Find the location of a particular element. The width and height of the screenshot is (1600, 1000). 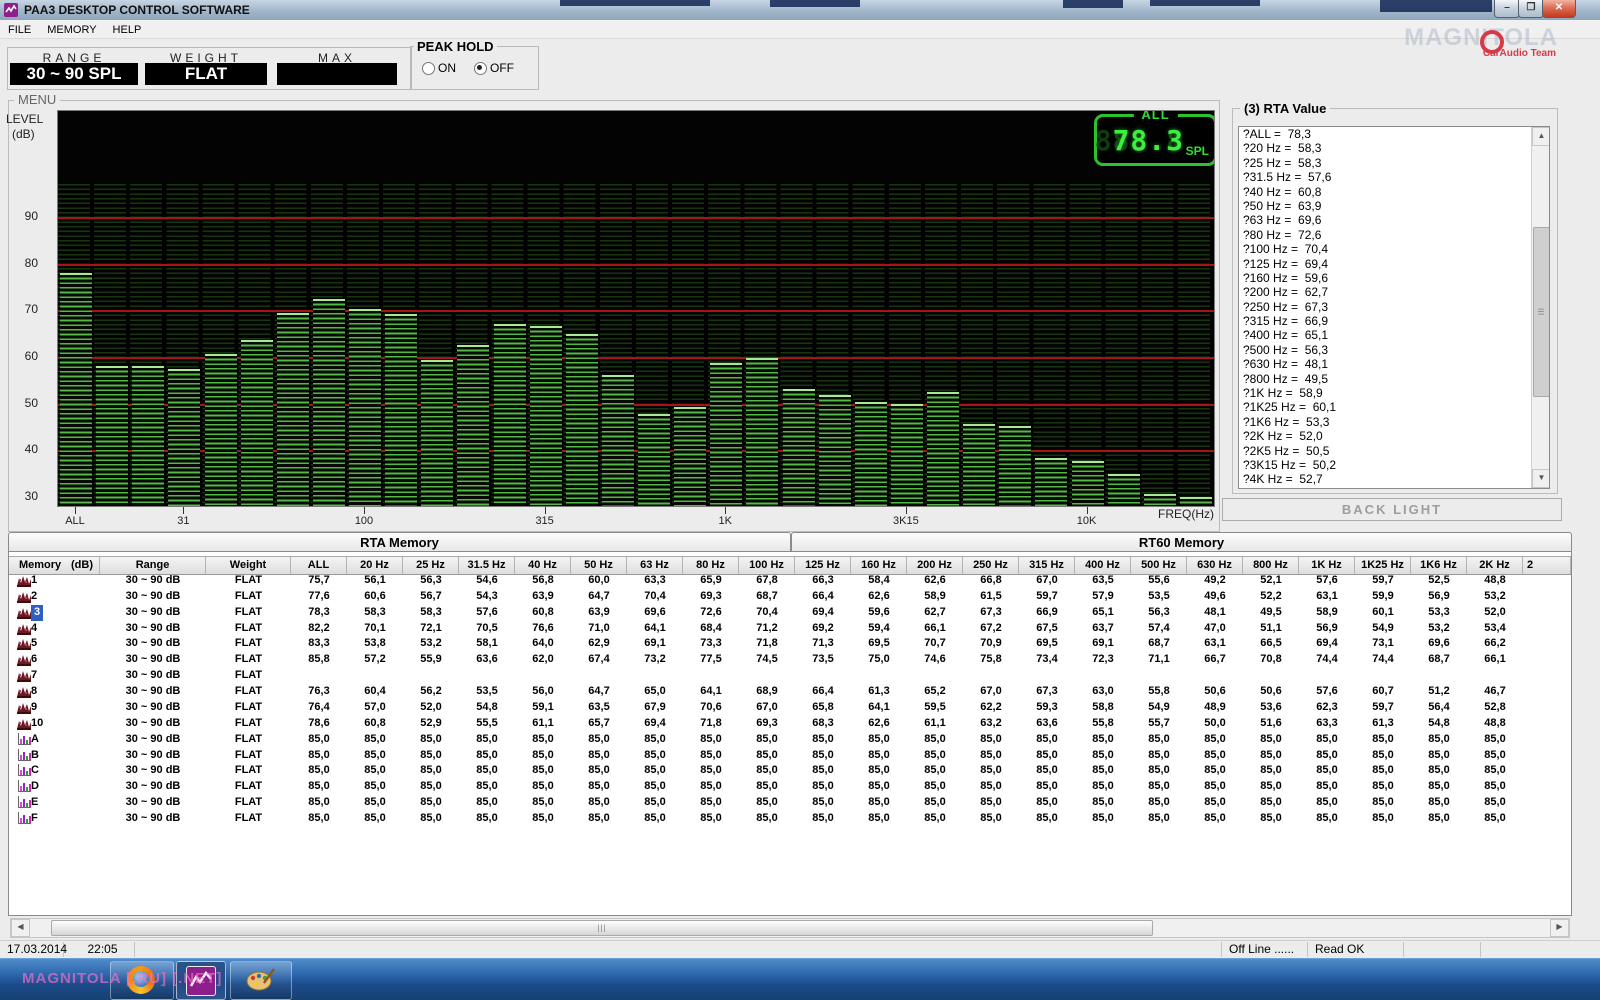

column-header-freq: 500 Hz is located at coordinates (1159, 565).